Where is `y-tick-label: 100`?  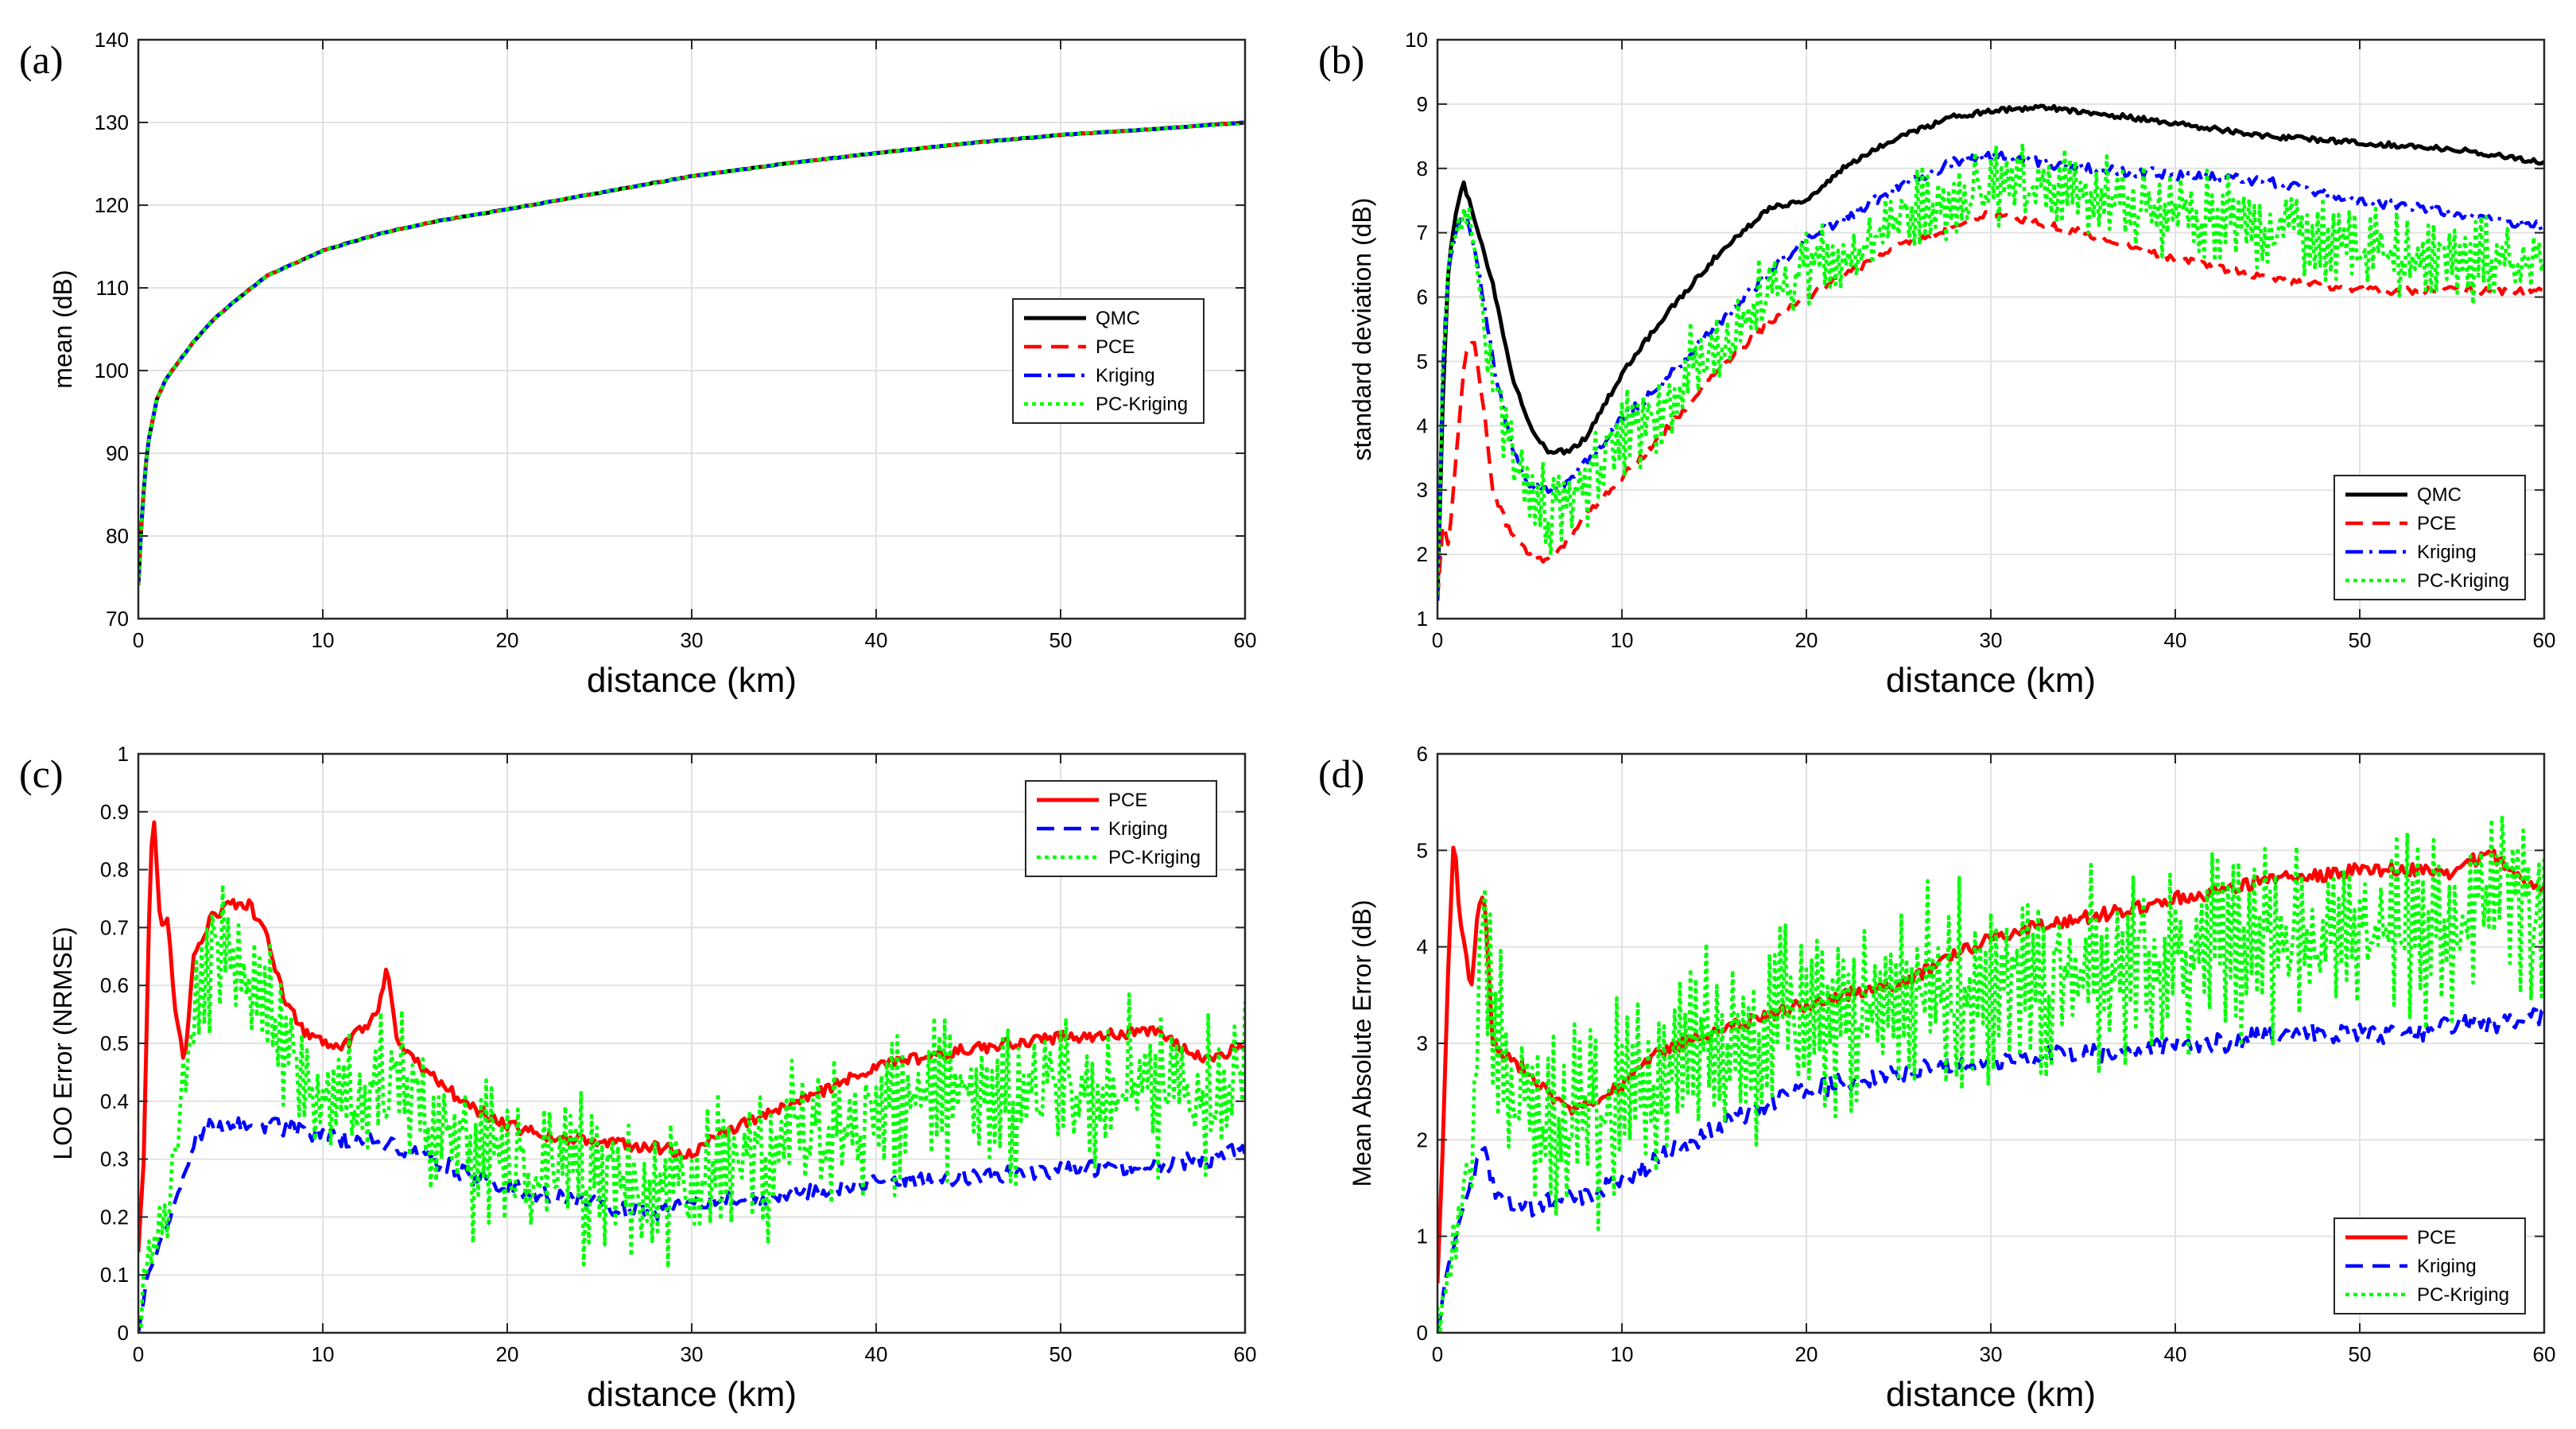 y-tick-label: 100 is located at coordinates (112, 370).